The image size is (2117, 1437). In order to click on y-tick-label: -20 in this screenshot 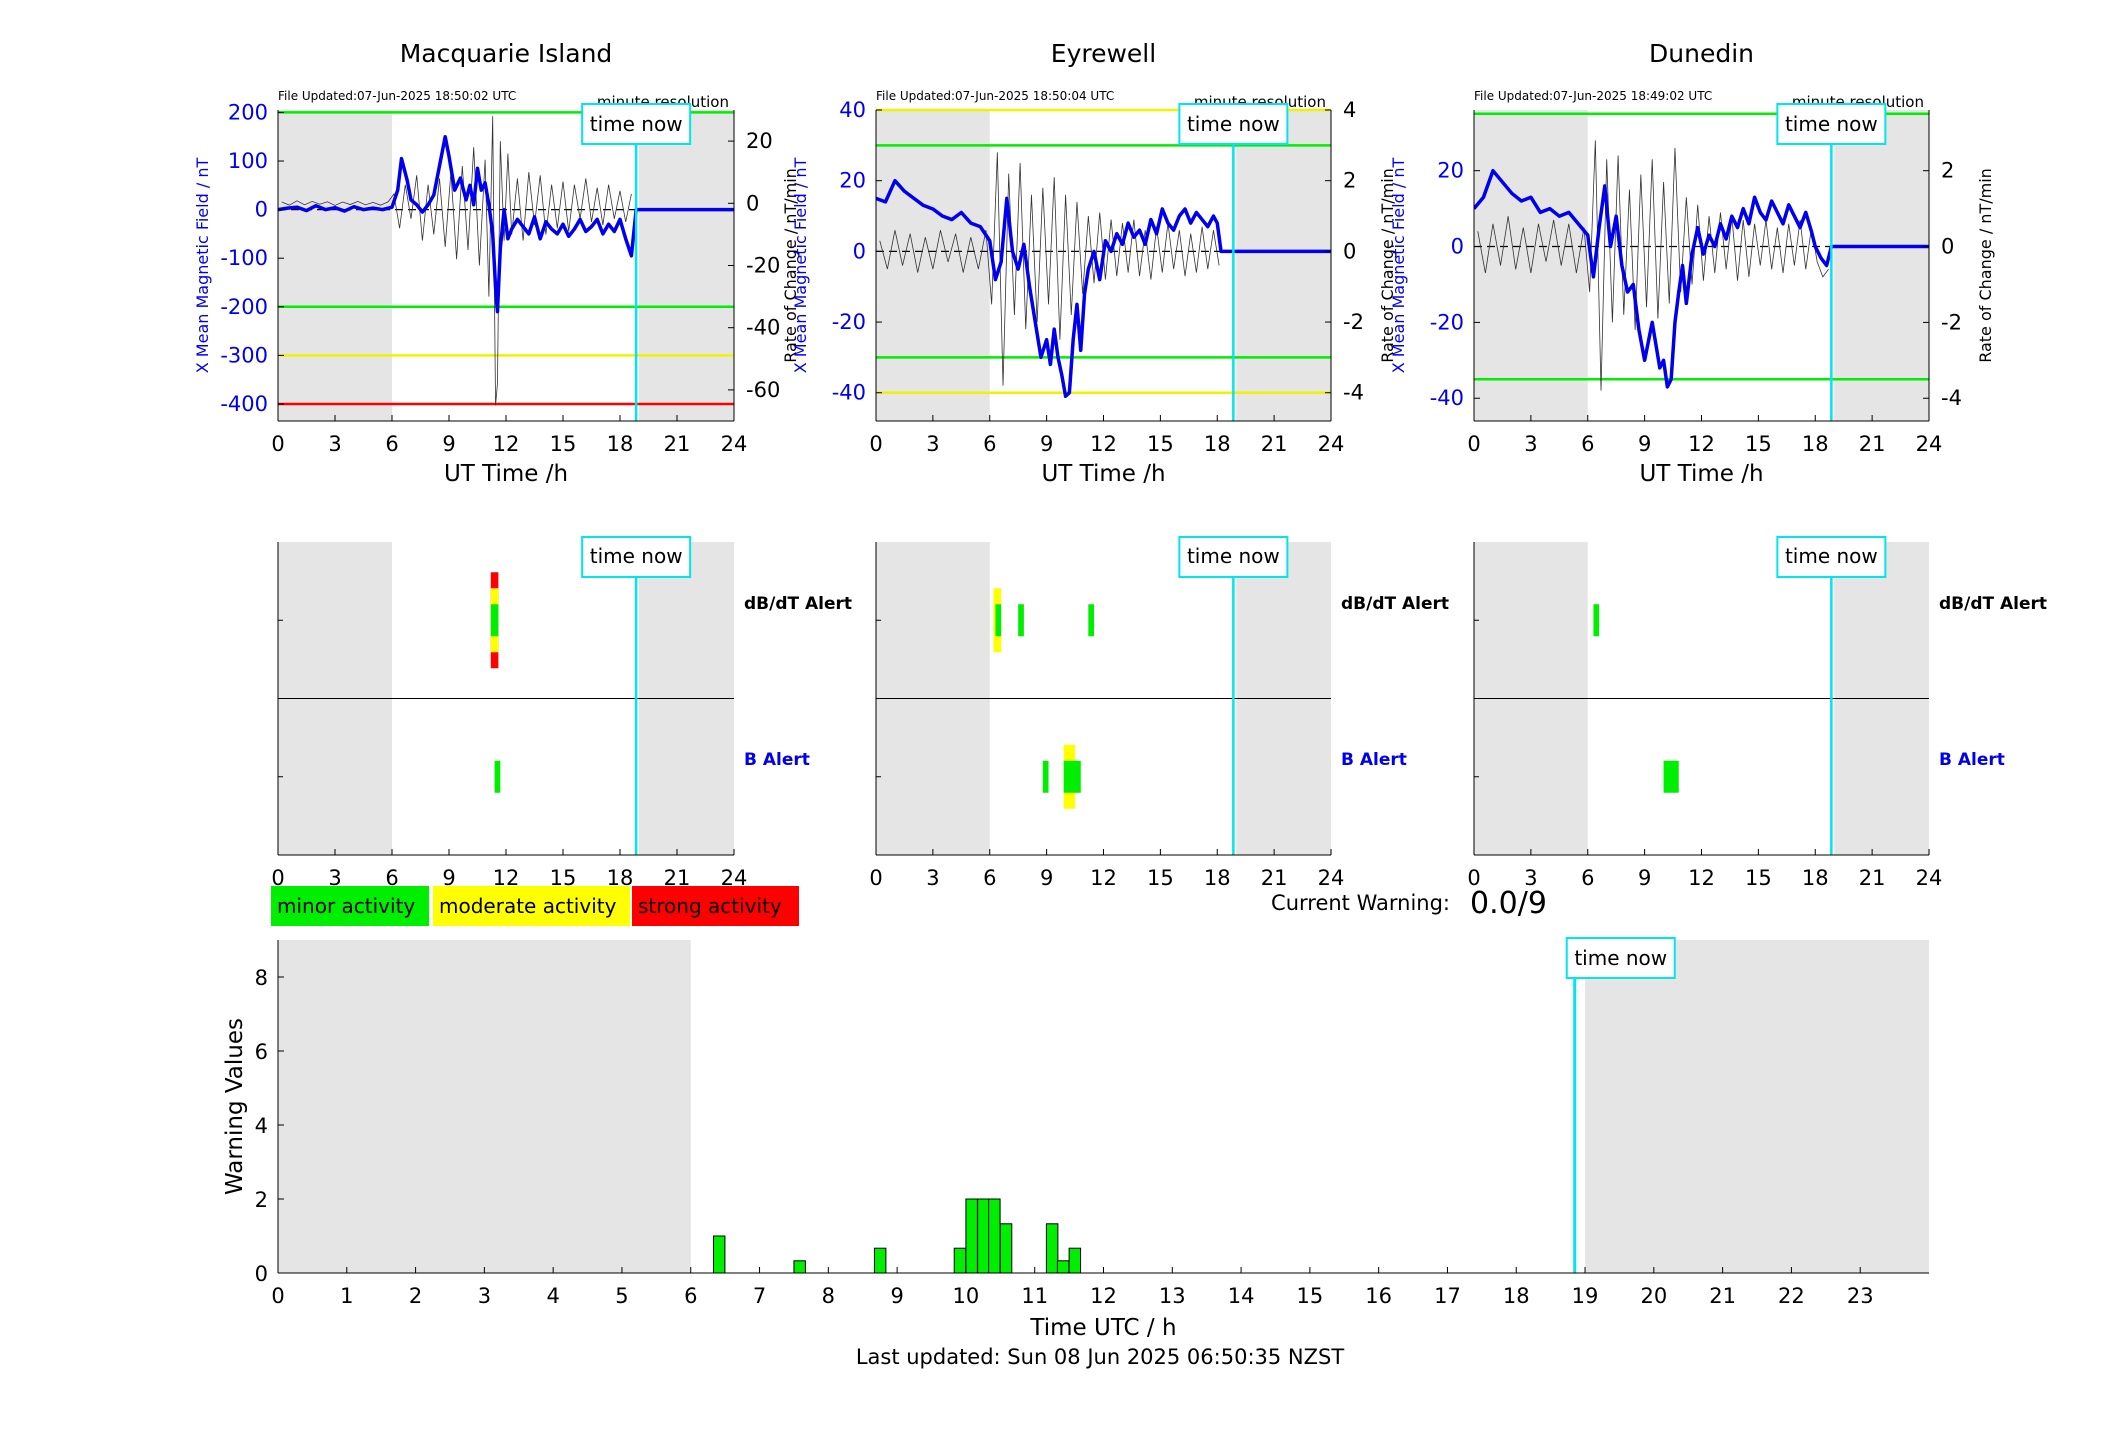, I will do `click(1447, 322)`.